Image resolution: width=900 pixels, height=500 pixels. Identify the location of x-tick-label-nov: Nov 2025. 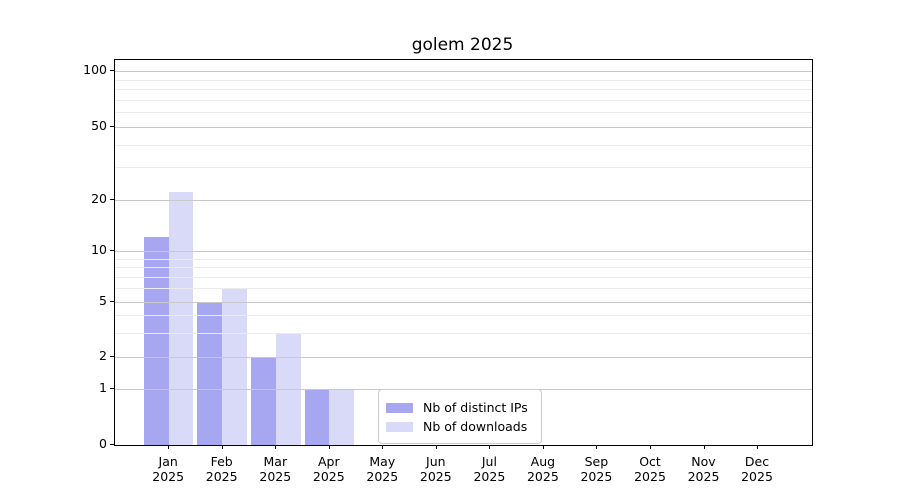
(703, 469).